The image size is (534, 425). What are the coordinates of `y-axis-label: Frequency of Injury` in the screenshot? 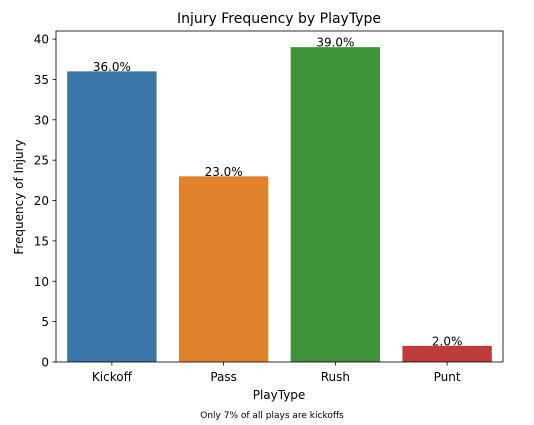 It's located at (19, 196).